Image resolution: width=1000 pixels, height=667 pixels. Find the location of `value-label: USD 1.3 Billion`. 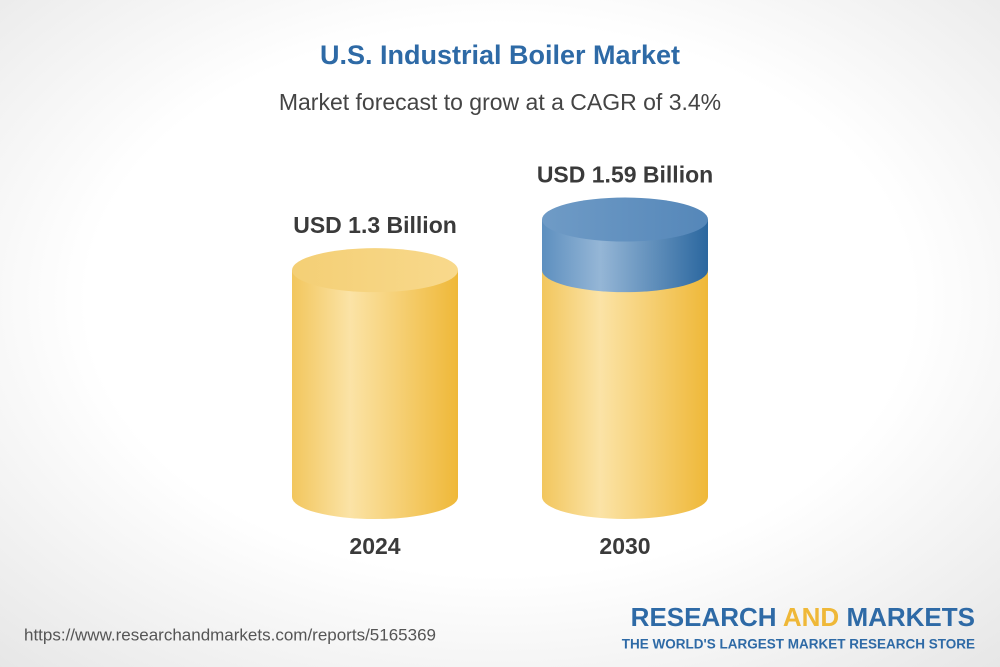

value-label: USD 1.3 Billion is located at coordinates (375, 225).